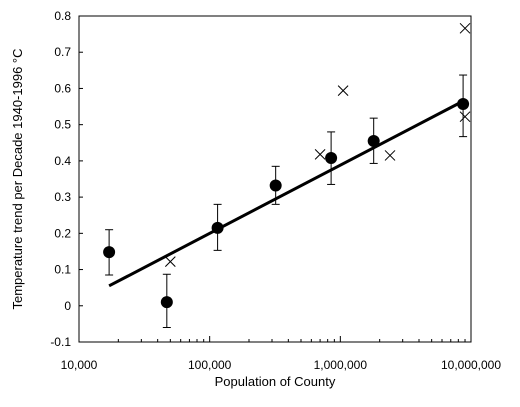 Image resolution: width=520 pixels, height=407 pixels. Describe the element at coordinates (210, 365) in the screenshot. I see `x-tick-label: 100,000` at that location.